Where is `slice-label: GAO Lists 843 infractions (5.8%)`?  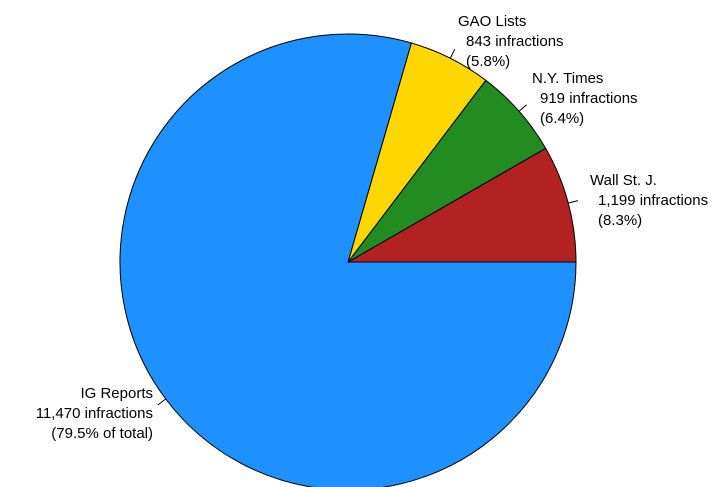
slice-label: GAO Lists 843 infractions (5.8%) is located at coordinates (511, 41).